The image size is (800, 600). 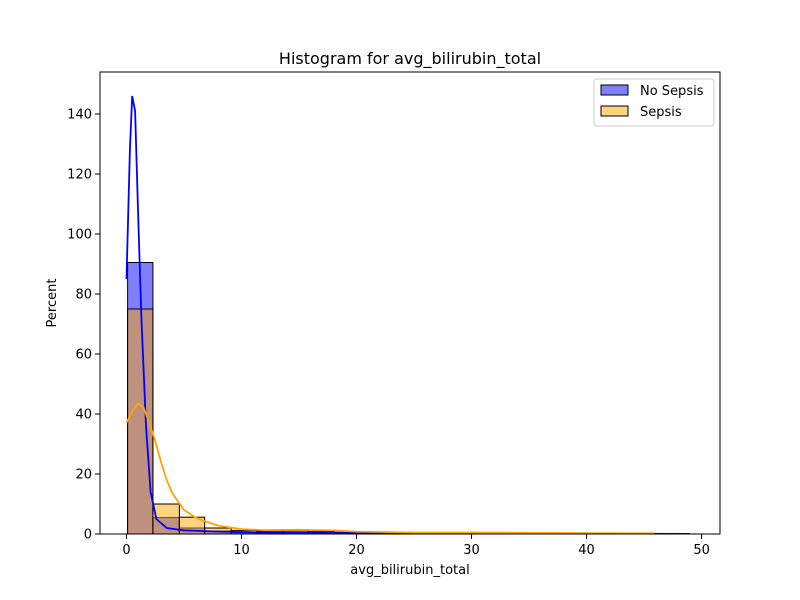 I want to click on x-tick-label-50: 50, so click(x=701, y=550).